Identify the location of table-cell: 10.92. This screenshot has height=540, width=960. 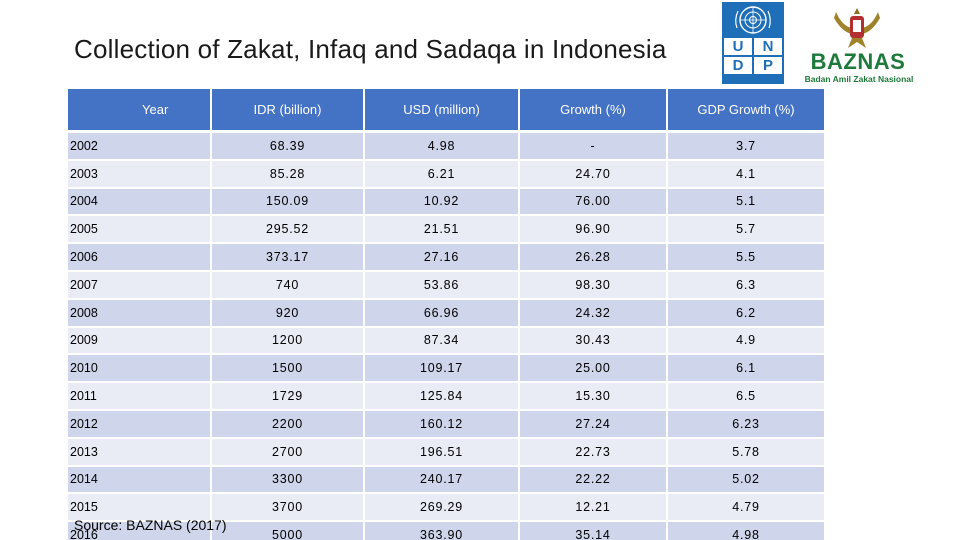
(442, 202).